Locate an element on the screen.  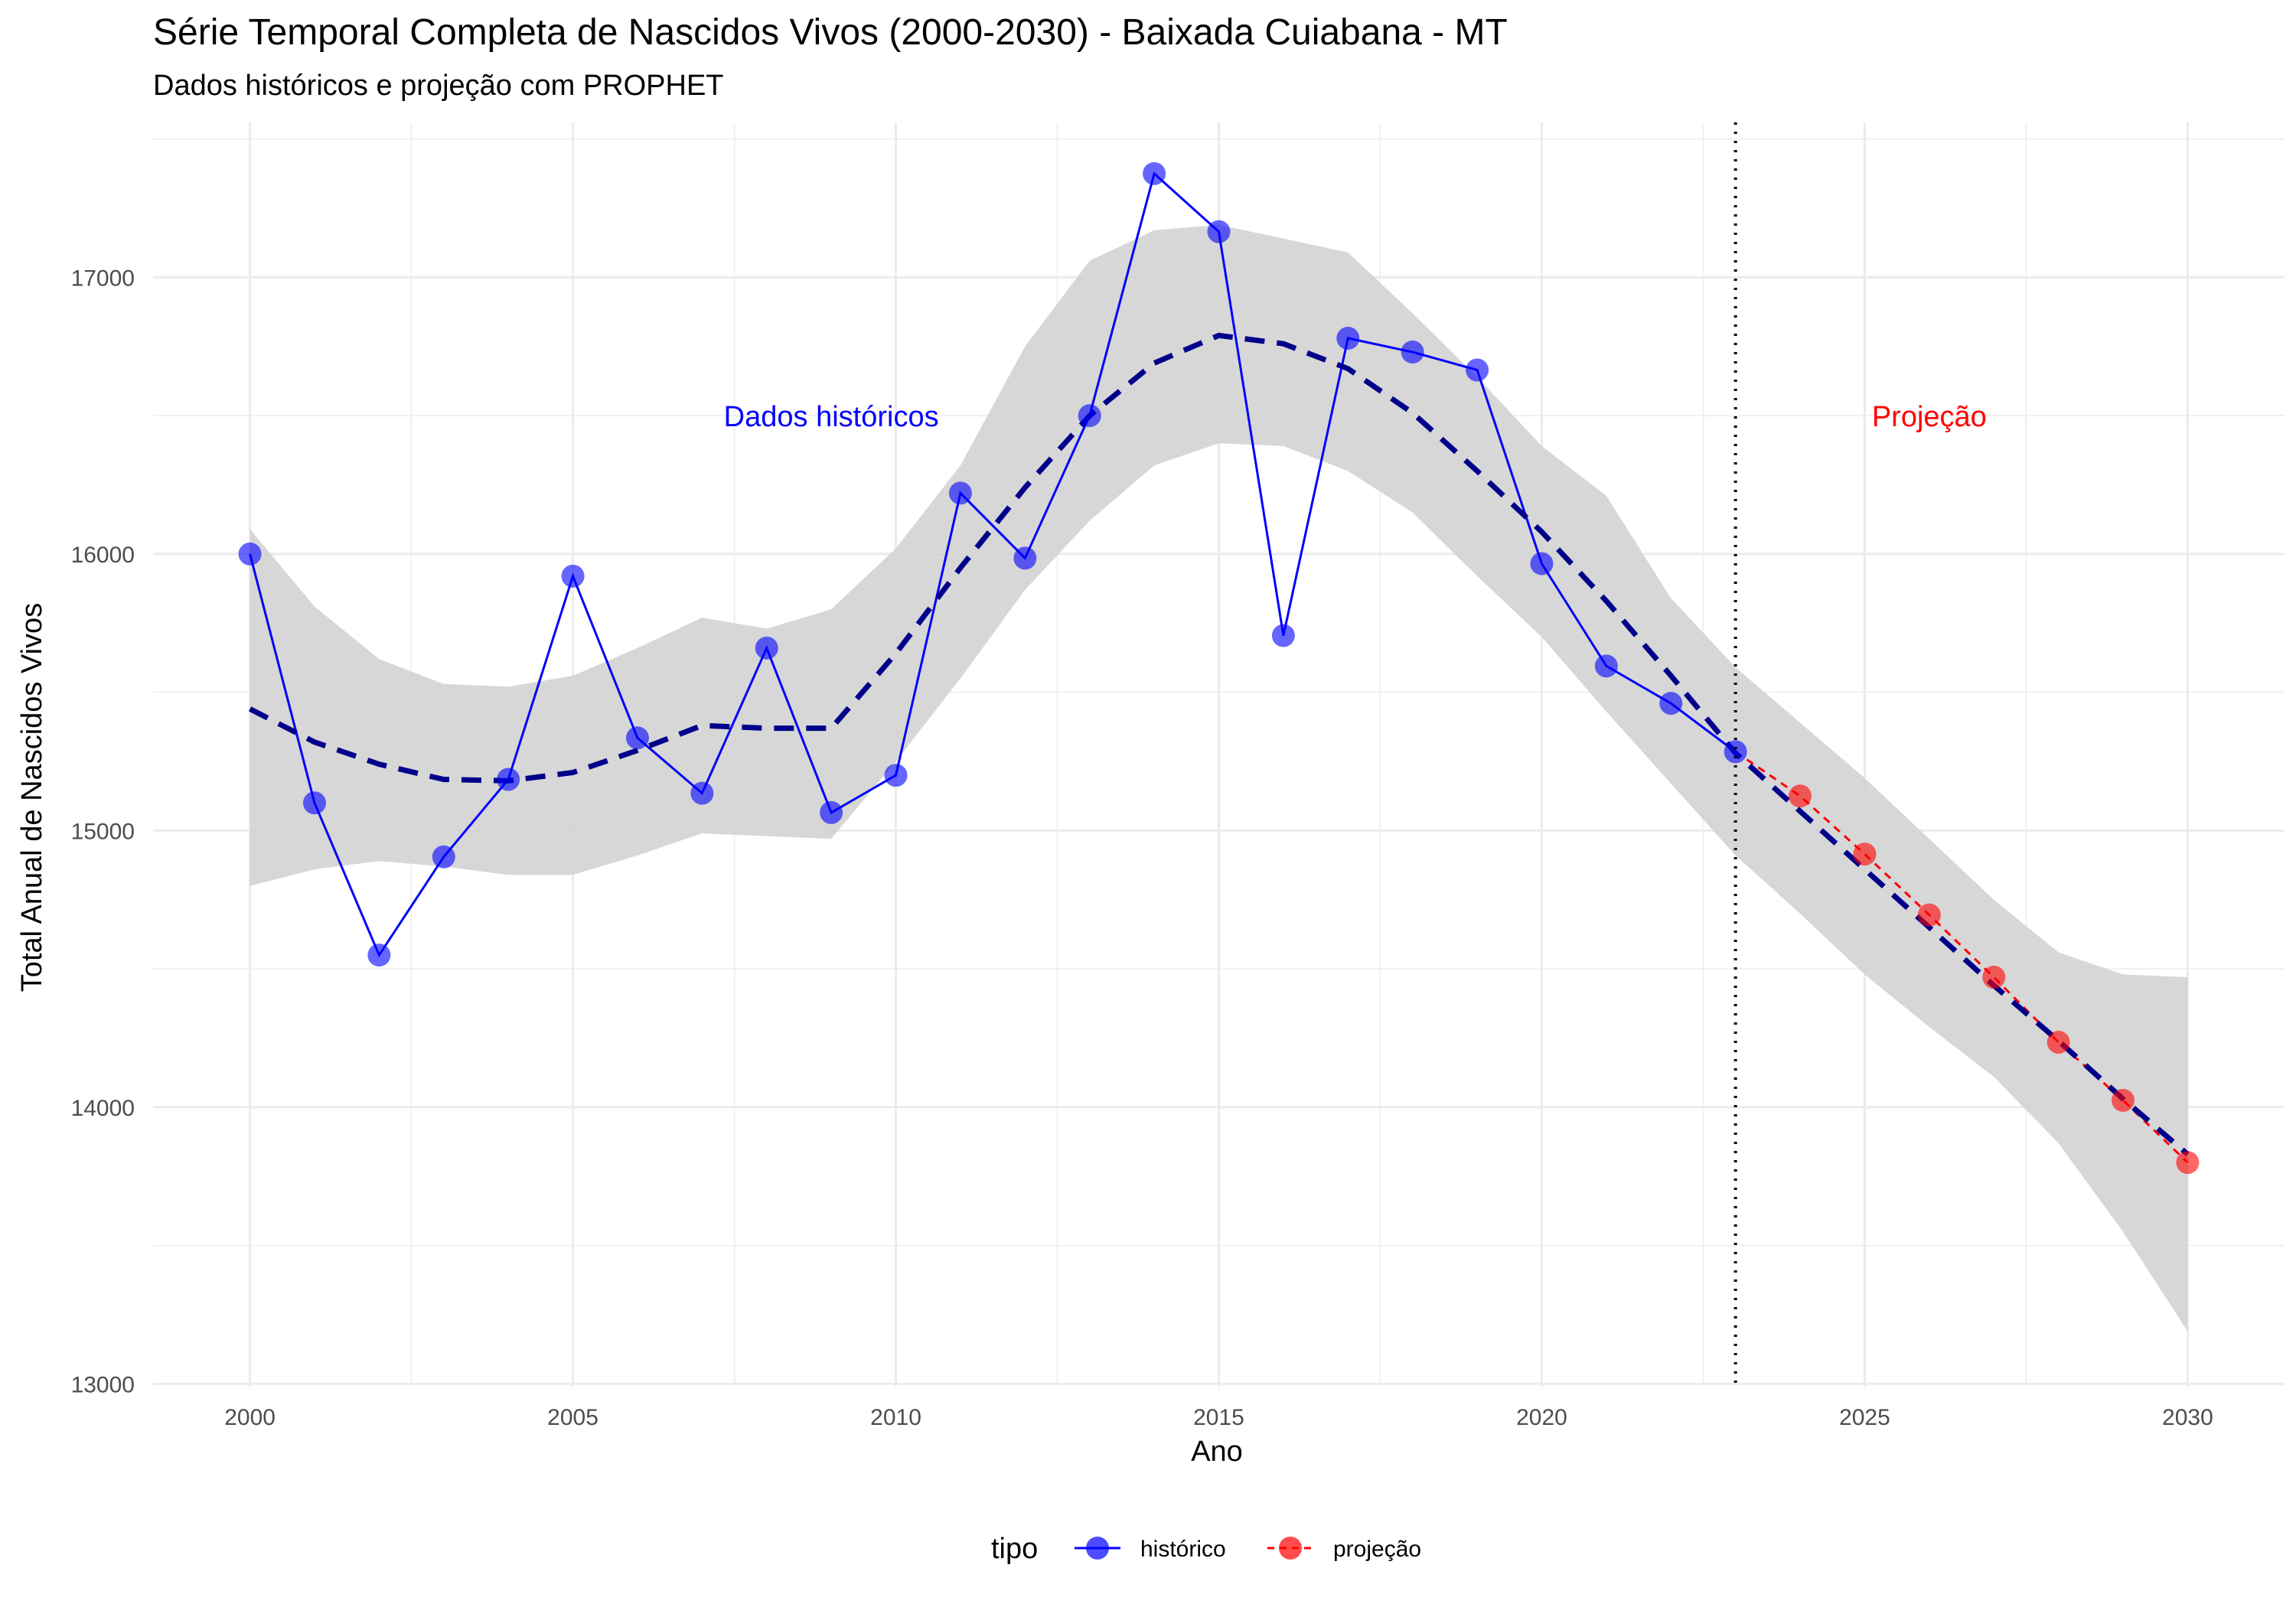
y-tick-label: 16000 is located at coordinates (103, 555).